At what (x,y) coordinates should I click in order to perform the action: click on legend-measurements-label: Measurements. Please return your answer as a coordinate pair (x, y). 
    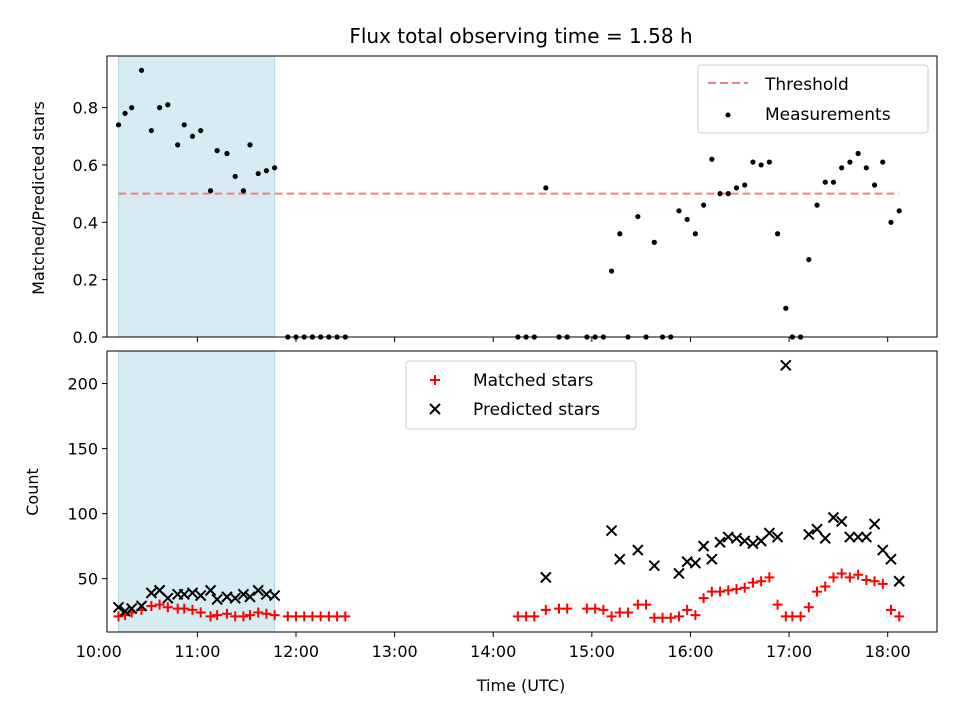
    Looking at the image, I should click on (828, 115).